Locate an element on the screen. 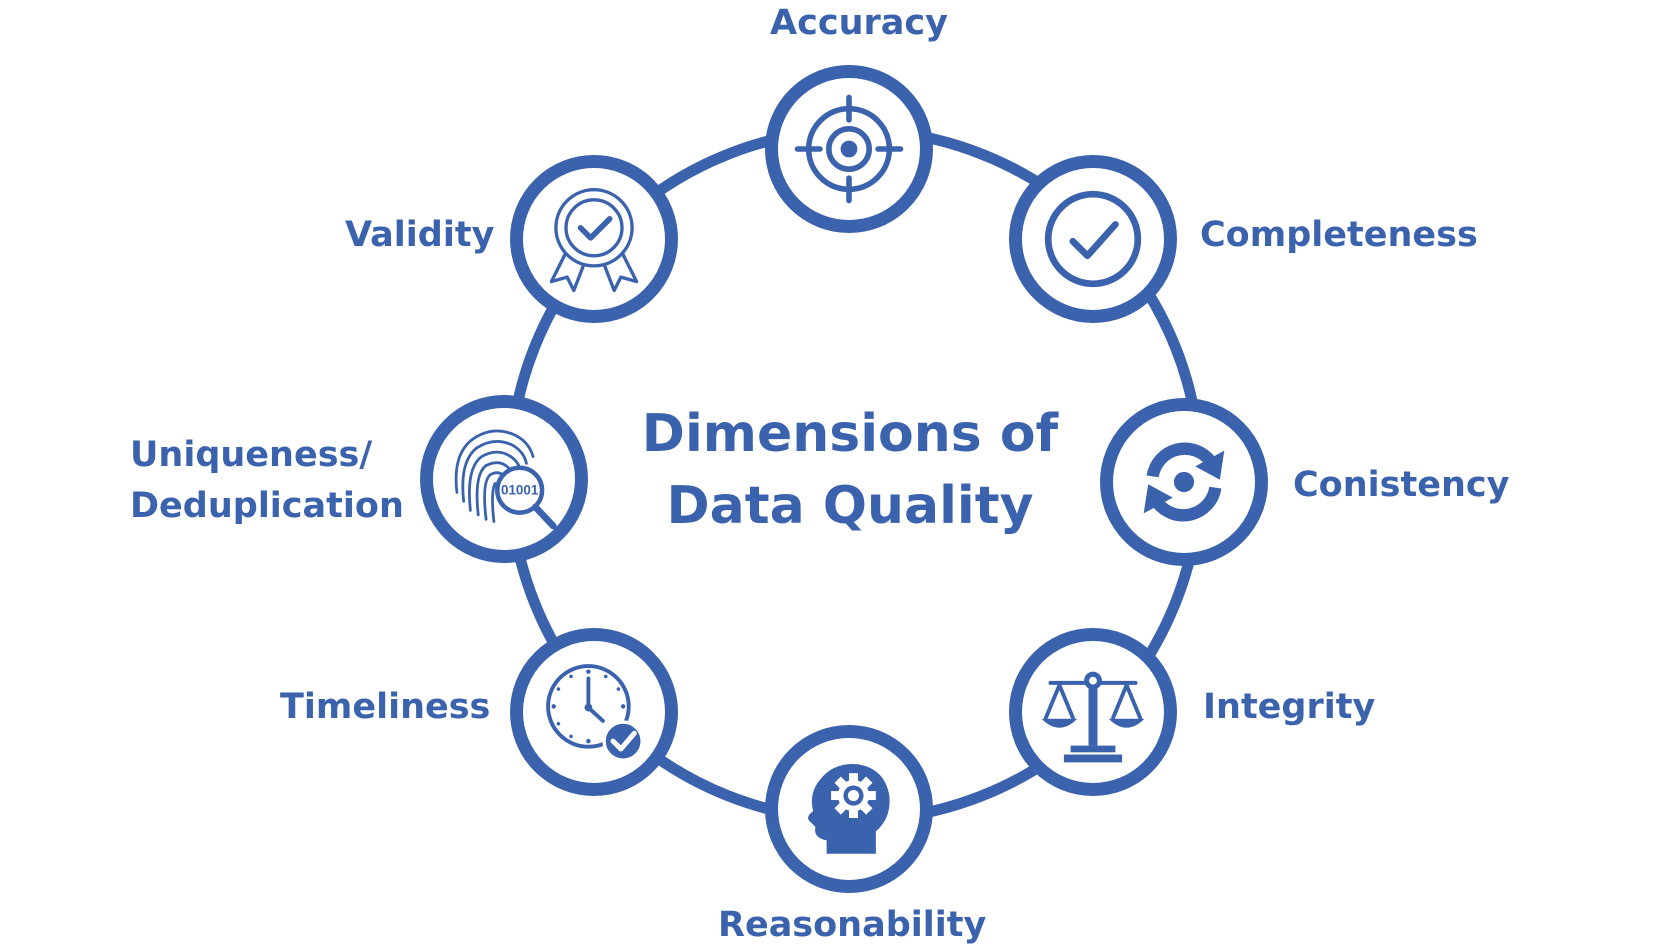 This screenshot has width=1680, height=950. svg-text: 01001 is located at coordinates (520, 490).